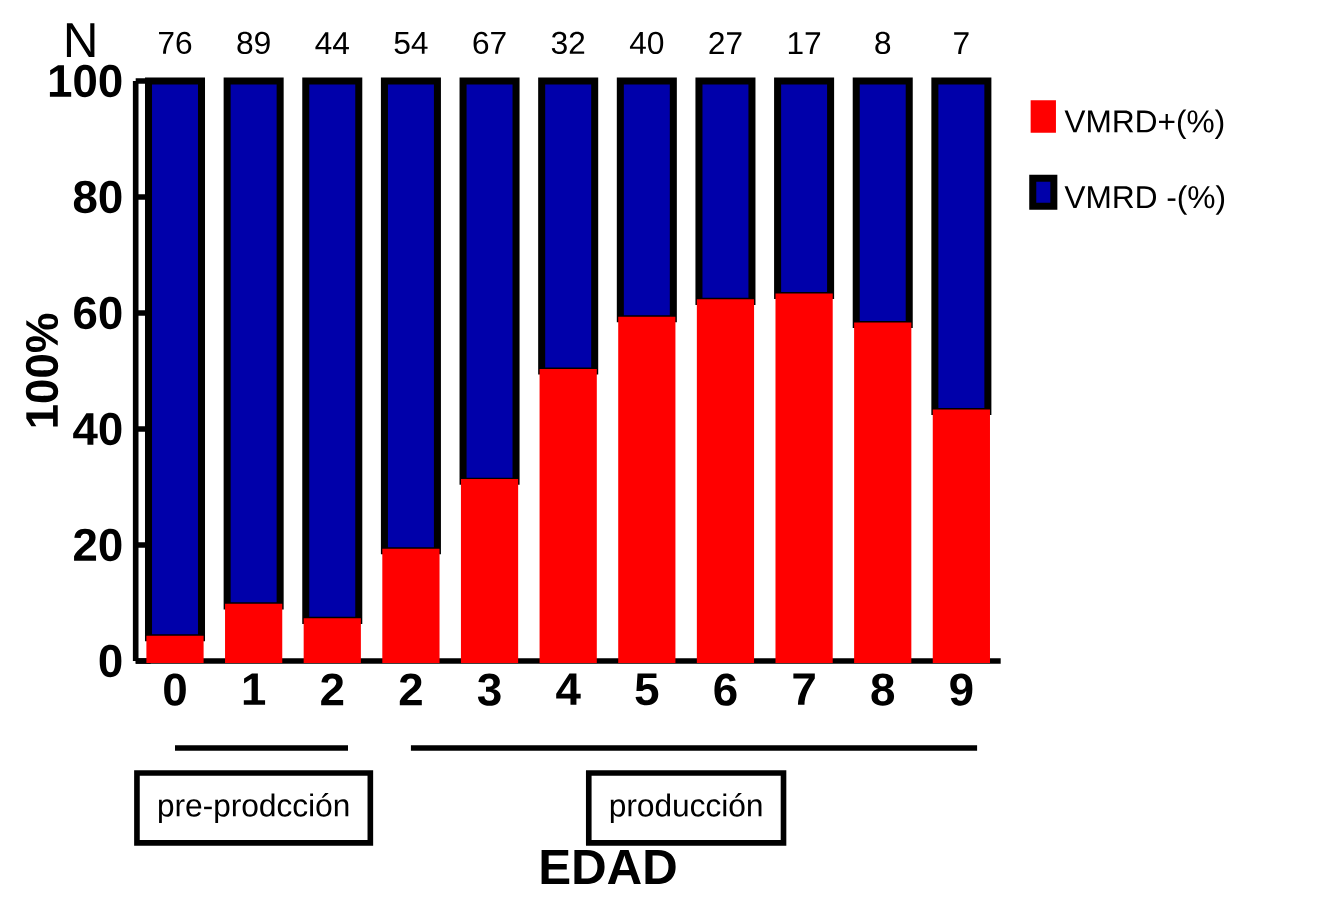 The image size is (1328, 901). What do you see at coordinates (883, 43) in the screenshot?
I see `text: 8` at bounding box center [883, 43].